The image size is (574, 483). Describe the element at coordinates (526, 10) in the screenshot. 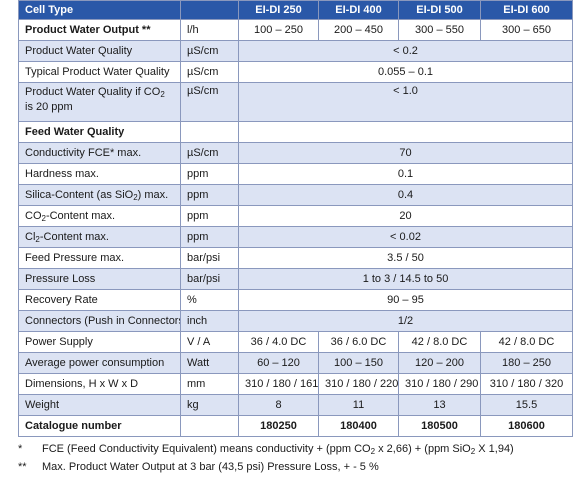

I see `header-model: EI-DI 600` at that location.